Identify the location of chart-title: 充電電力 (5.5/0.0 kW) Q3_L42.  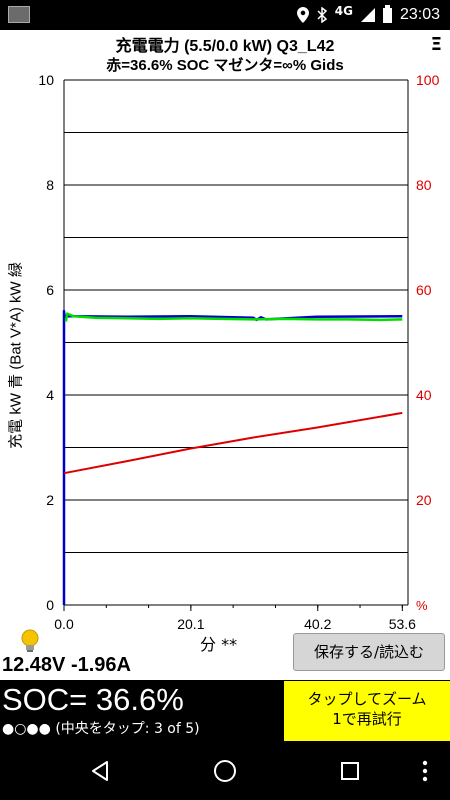
(225, 46).